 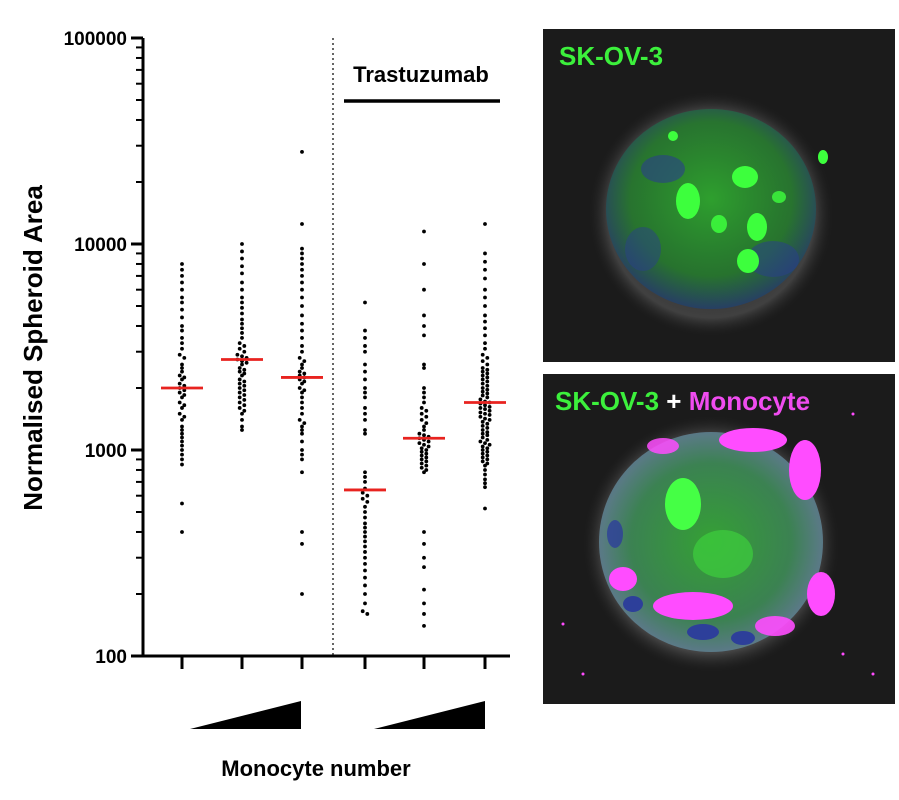 I want to click on monocyte-gradient-wedge-untreated, so click(x=245, y=715).